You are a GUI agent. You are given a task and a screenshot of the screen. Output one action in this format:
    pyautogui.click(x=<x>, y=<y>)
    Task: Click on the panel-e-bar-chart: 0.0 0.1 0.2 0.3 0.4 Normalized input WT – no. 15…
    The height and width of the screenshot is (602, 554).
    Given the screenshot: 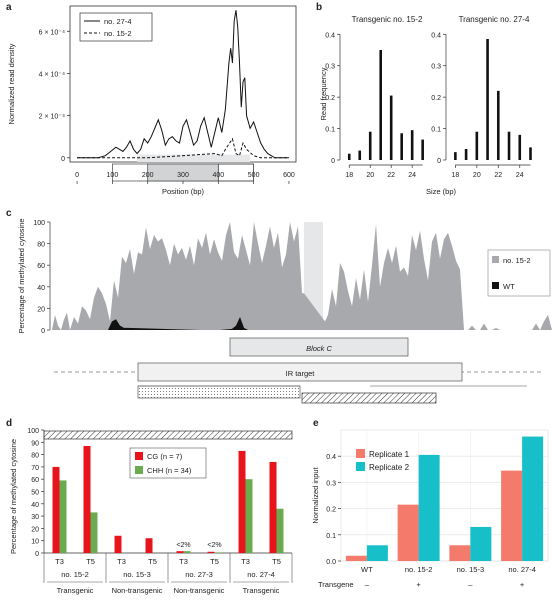 What is the action you would take?
    pyautogui.click(x=430, y=509)
    